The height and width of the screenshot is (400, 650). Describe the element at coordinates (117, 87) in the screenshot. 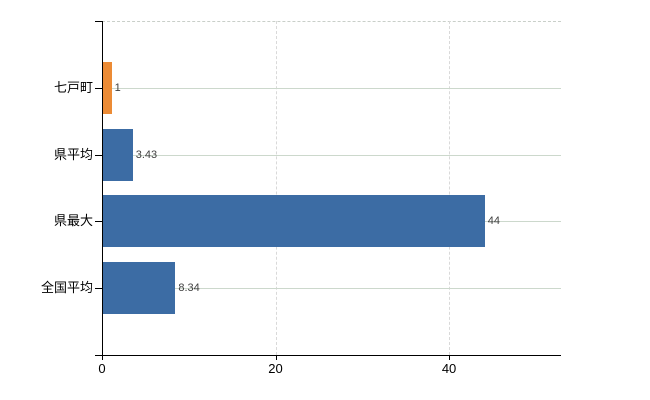

I see `bar-value-label: 1` at that location.